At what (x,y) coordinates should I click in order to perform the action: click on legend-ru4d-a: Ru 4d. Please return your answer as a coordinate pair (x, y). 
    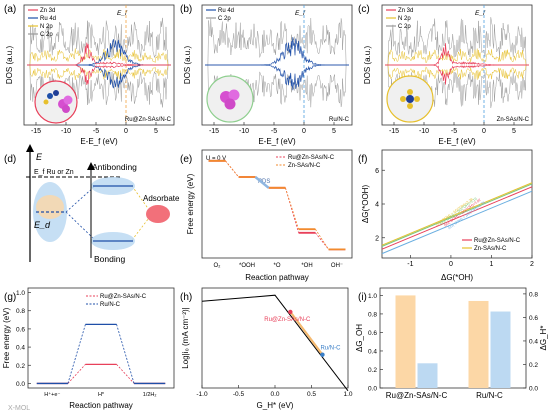
    Looking at the image, I should click on (48, 19).